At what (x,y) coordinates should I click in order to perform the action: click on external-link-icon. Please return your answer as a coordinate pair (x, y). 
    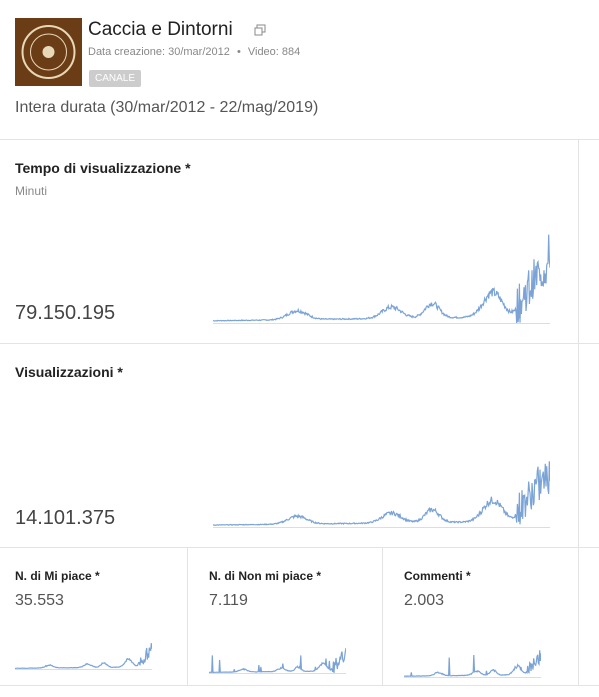
    Looking at the image, I should click on (260, 30).